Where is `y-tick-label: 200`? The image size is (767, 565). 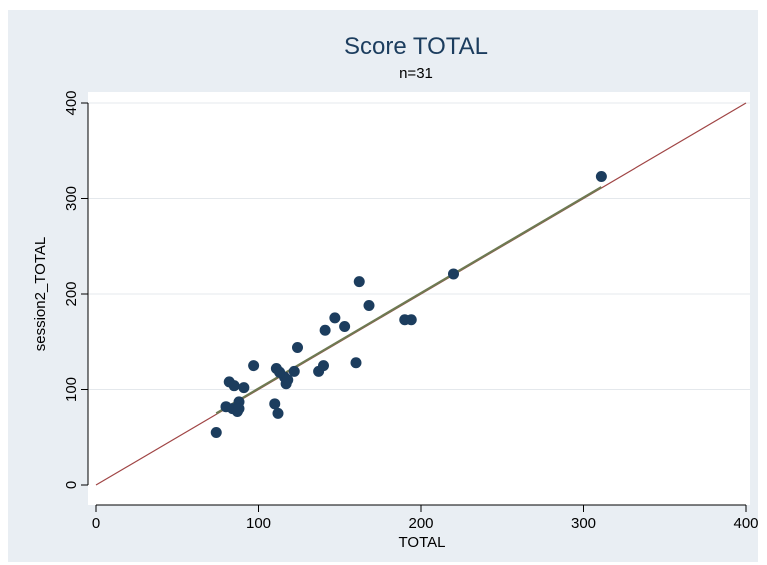 y-tick-label: 200 is located at coordinates (71, 293).